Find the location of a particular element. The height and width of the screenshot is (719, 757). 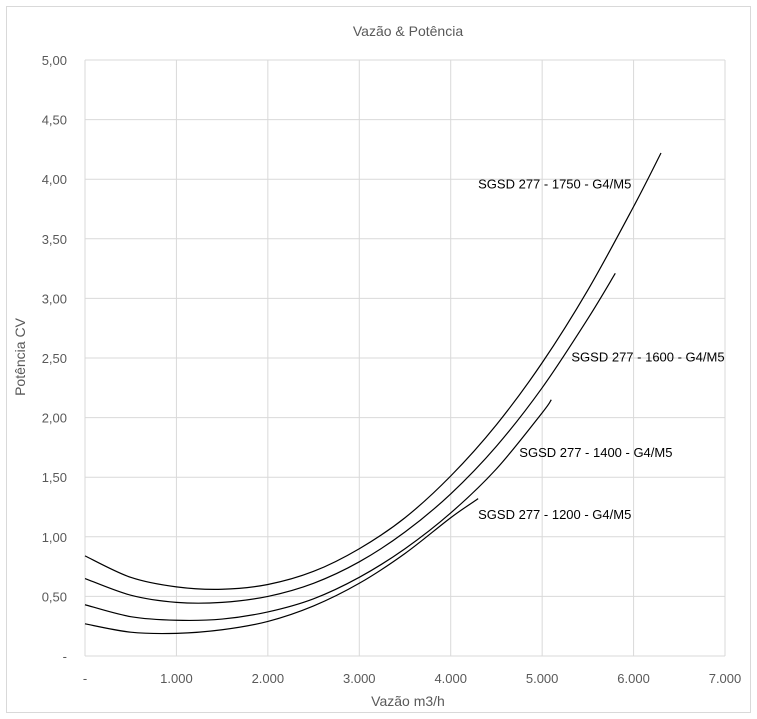

series-label-2: SGSD 277 - 1600 - G4/M5 is located at coordinates (647, 357).